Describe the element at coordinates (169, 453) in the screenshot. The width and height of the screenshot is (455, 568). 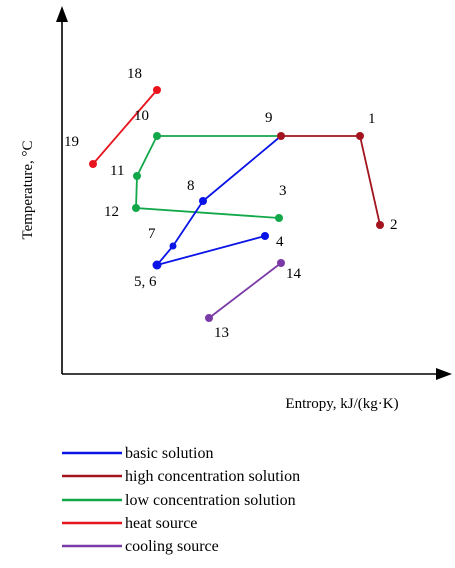
I see `legend-label-basic: basic solution` at that location.